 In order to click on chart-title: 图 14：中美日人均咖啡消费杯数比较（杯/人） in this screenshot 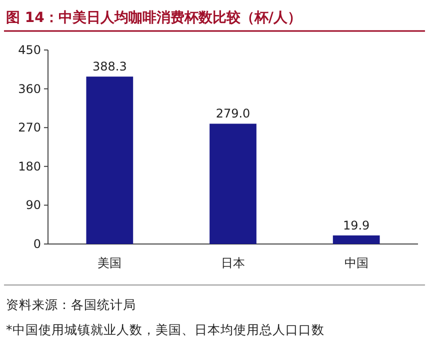, I will do `click(154, 17)`.